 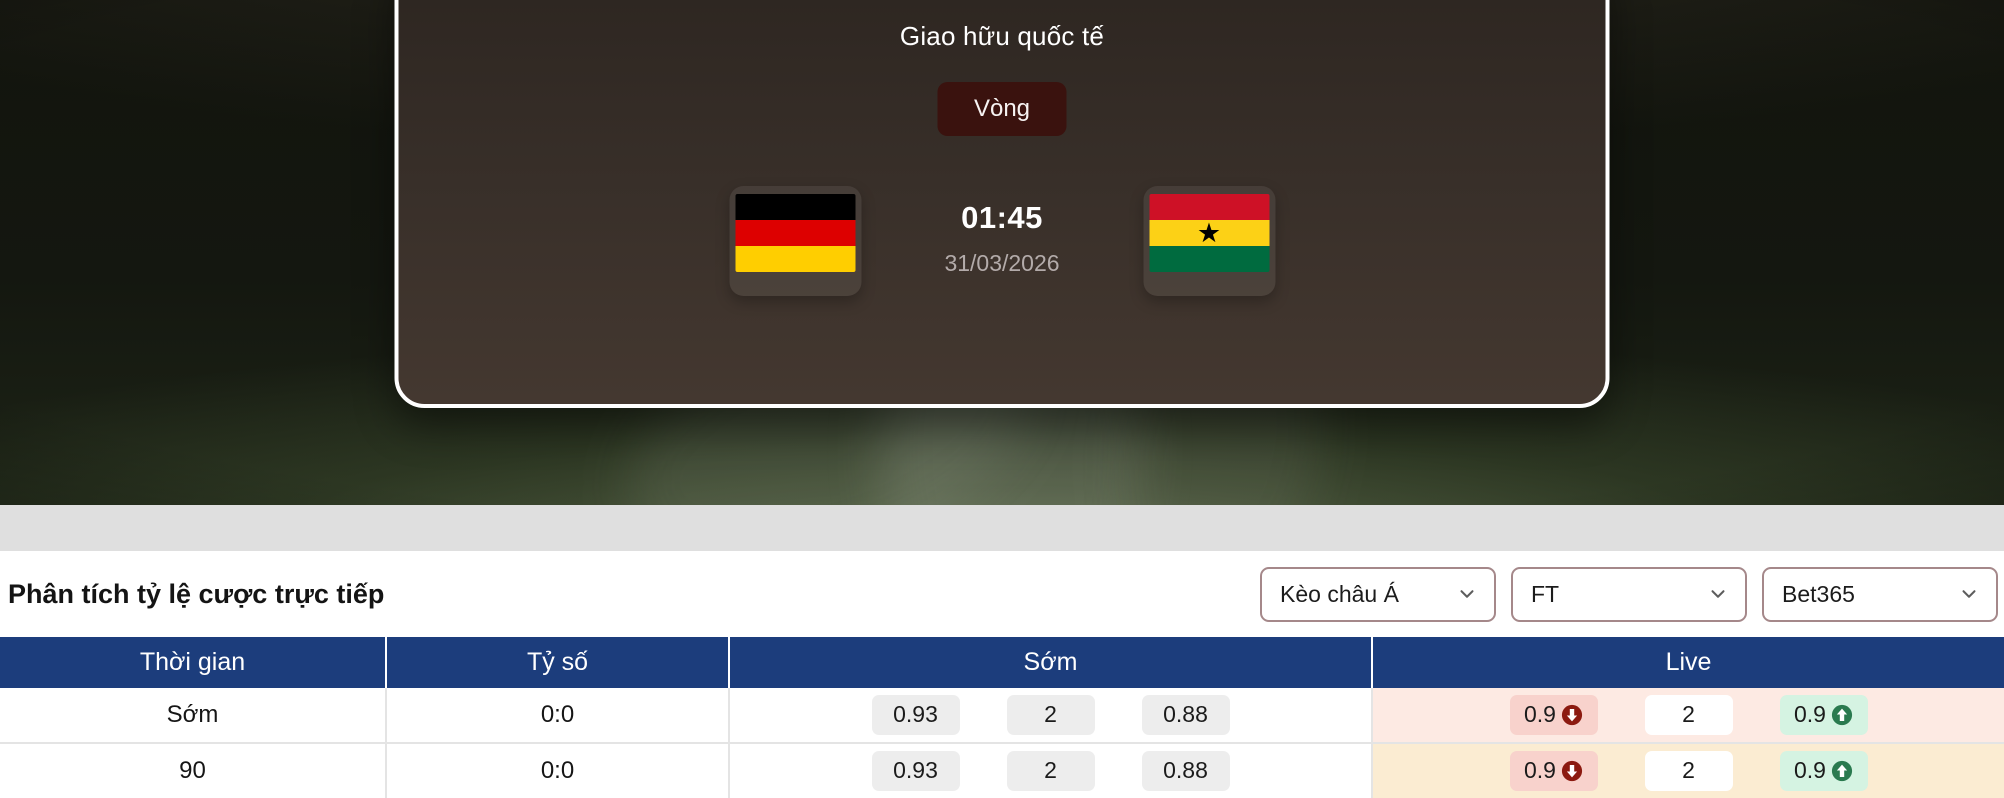 I want to click on ghana-flag-icon: ★, so click(x=1209, y=233).